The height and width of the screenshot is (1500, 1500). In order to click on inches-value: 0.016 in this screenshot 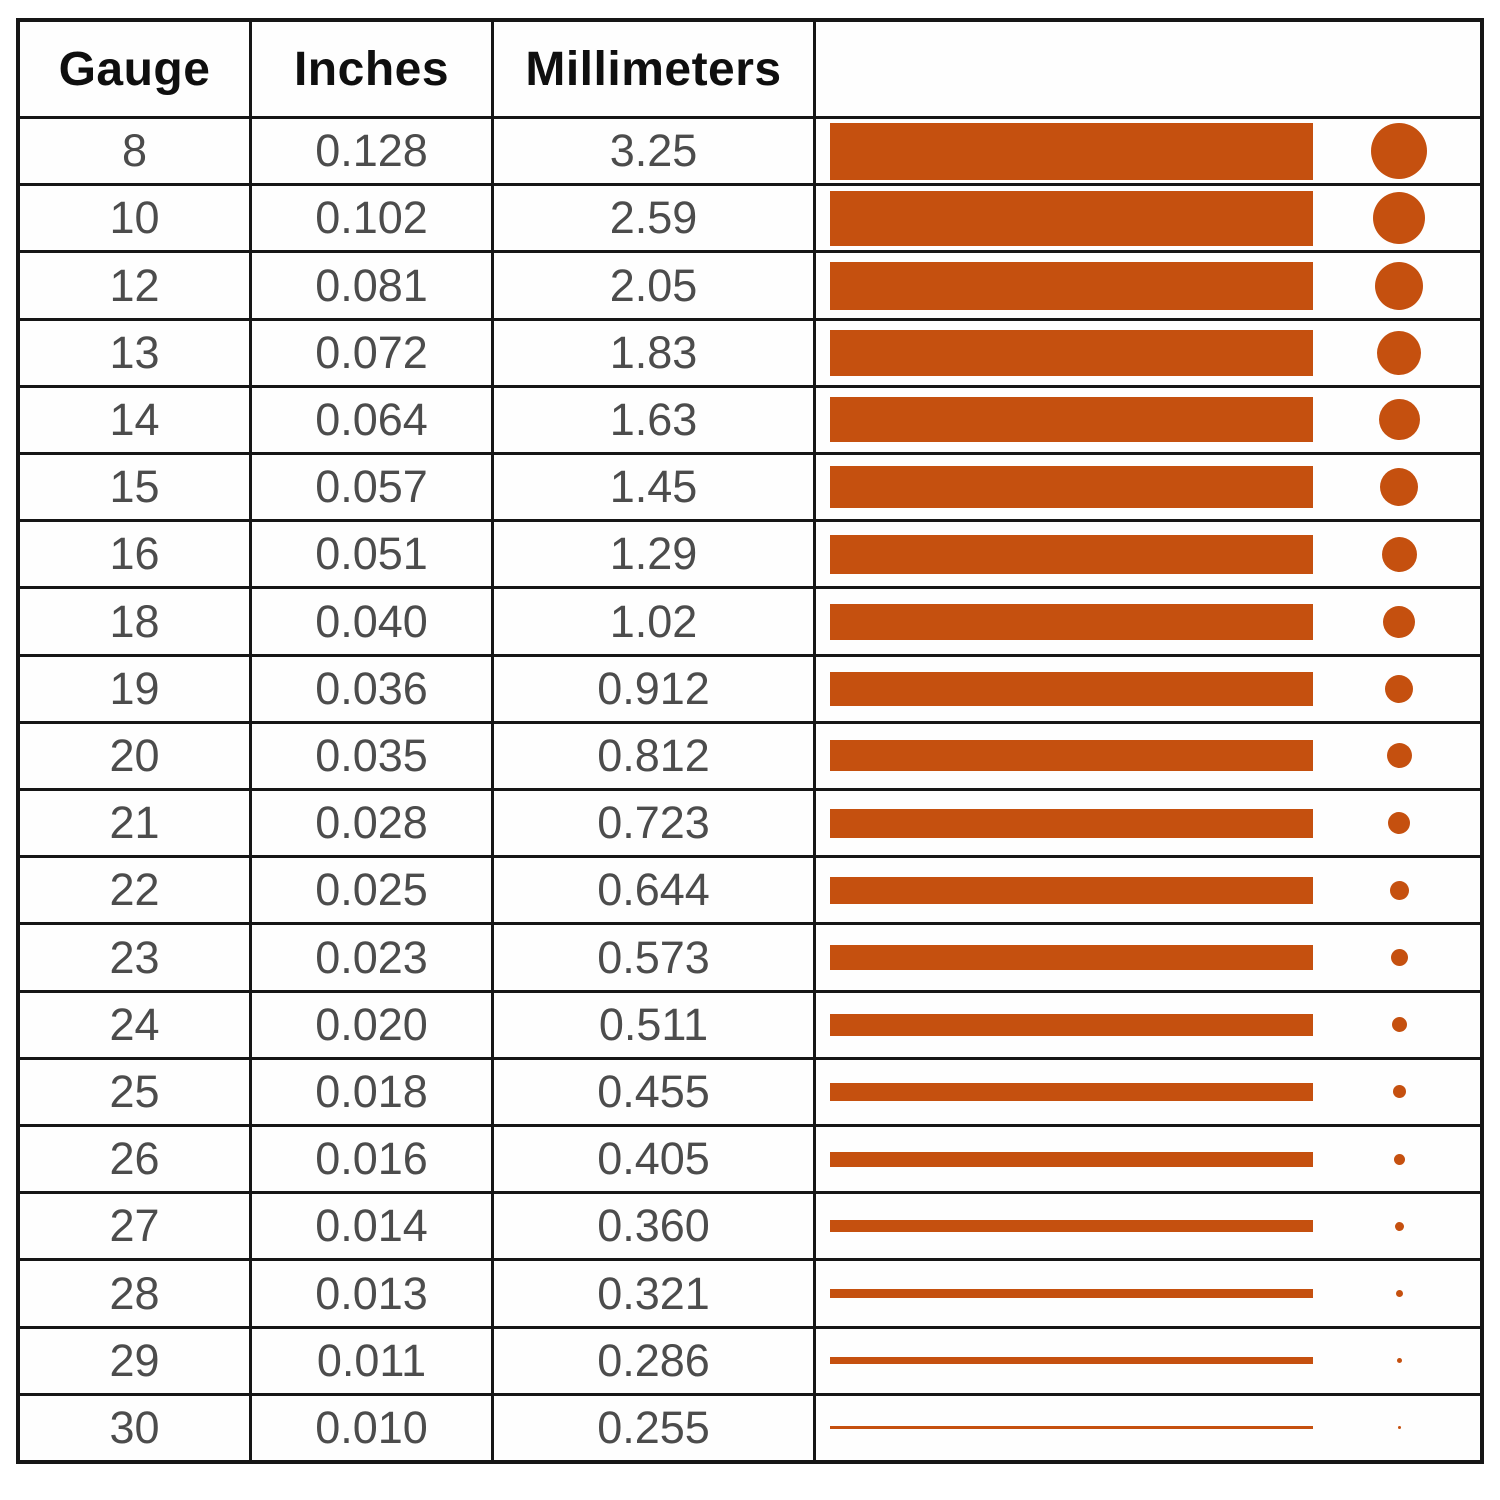, I will do `click(373, 1159)`.